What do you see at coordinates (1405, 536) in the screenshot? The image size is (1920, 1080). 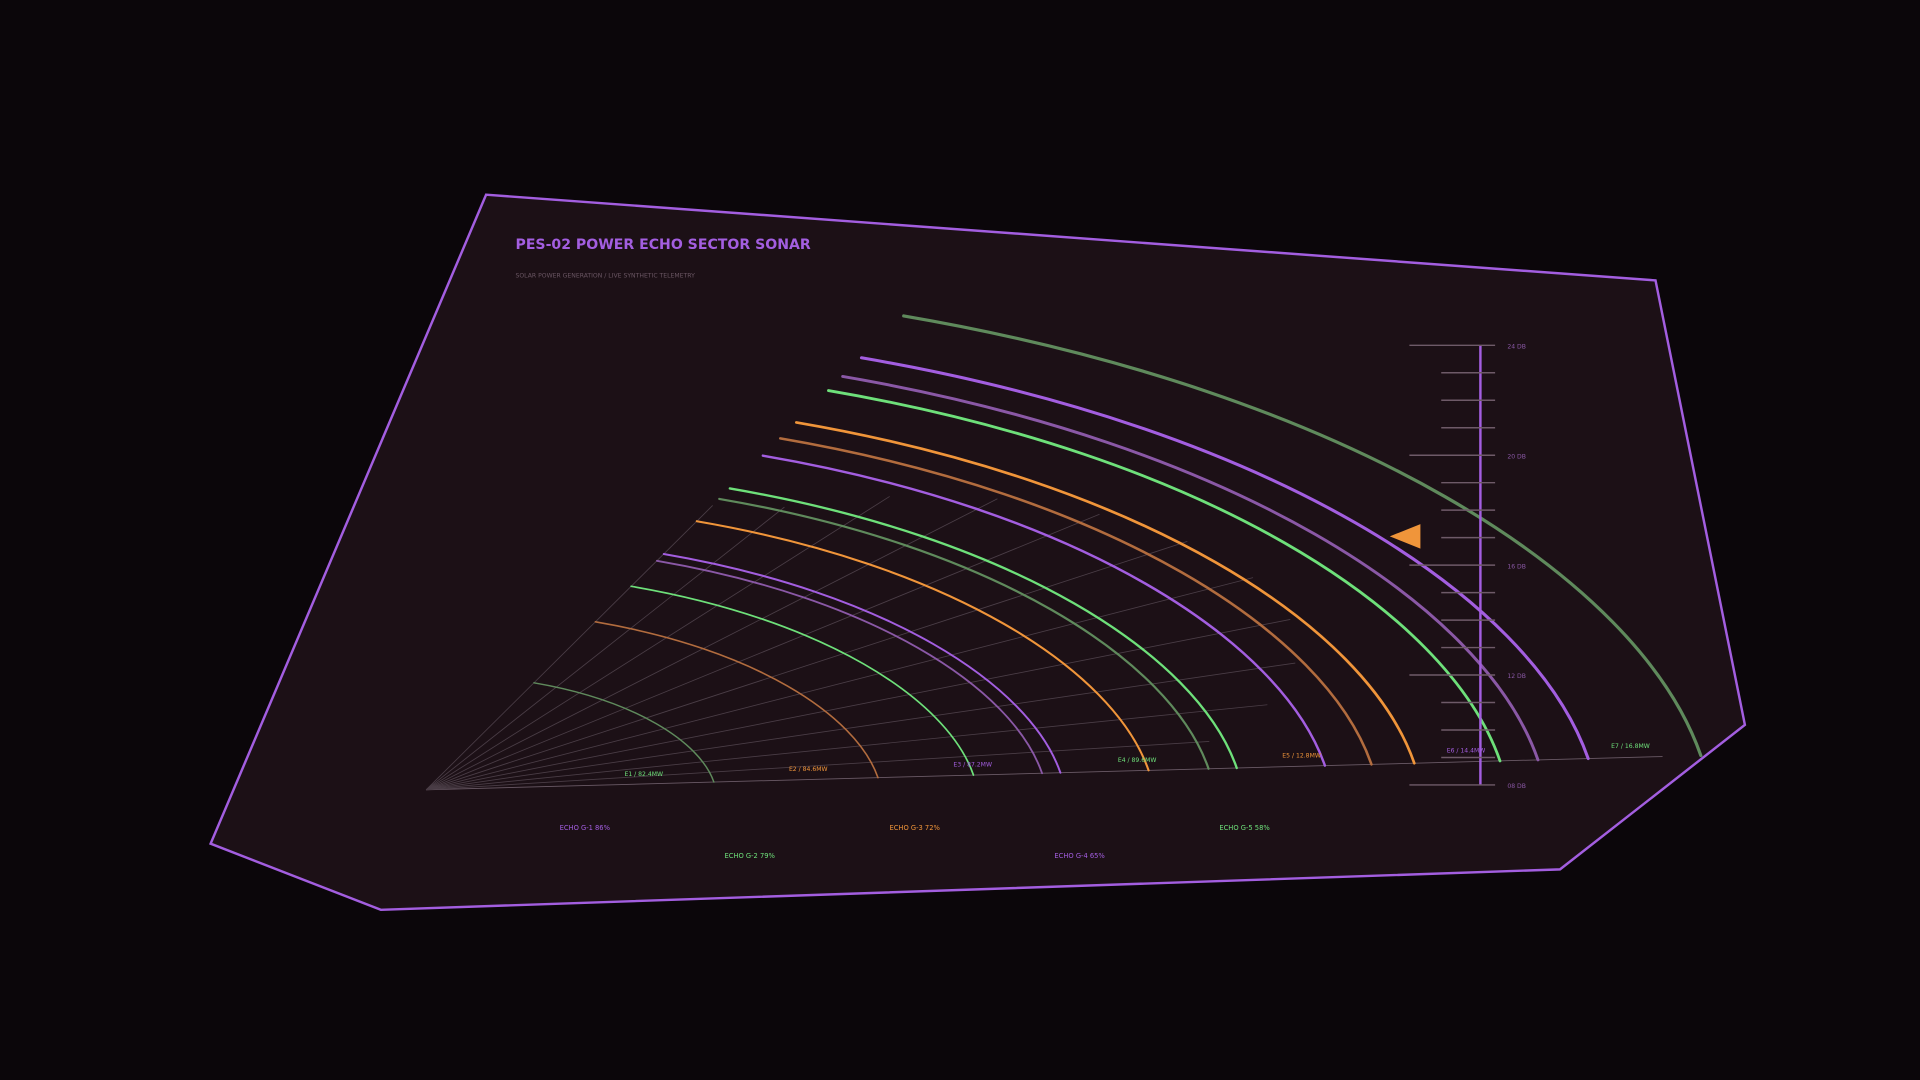 I see `pointer` at bounding box center [1405, 536].